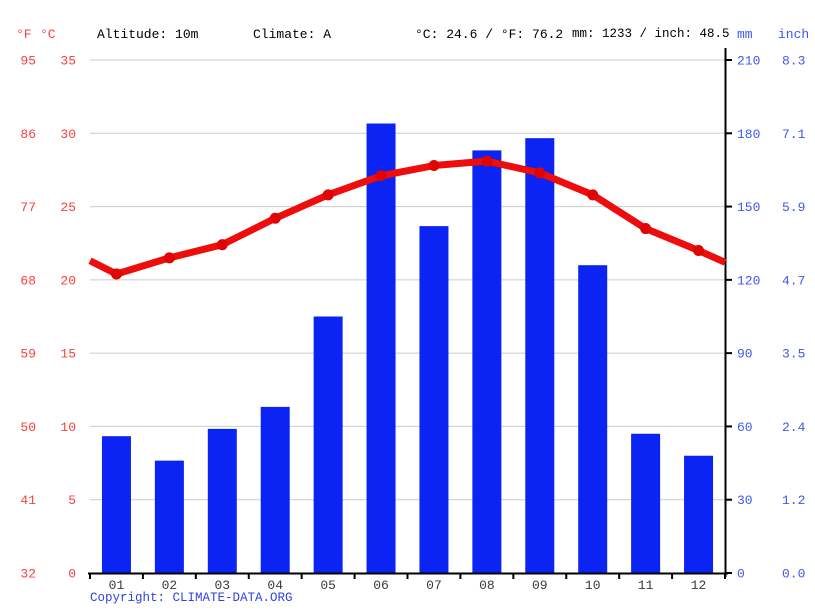 This screenshot has height=611, width=815. What do you see at coordinates (292, 34) in the screenshot?
I see `climate-class-label: Climate: A` at bounding box center [292, 34].